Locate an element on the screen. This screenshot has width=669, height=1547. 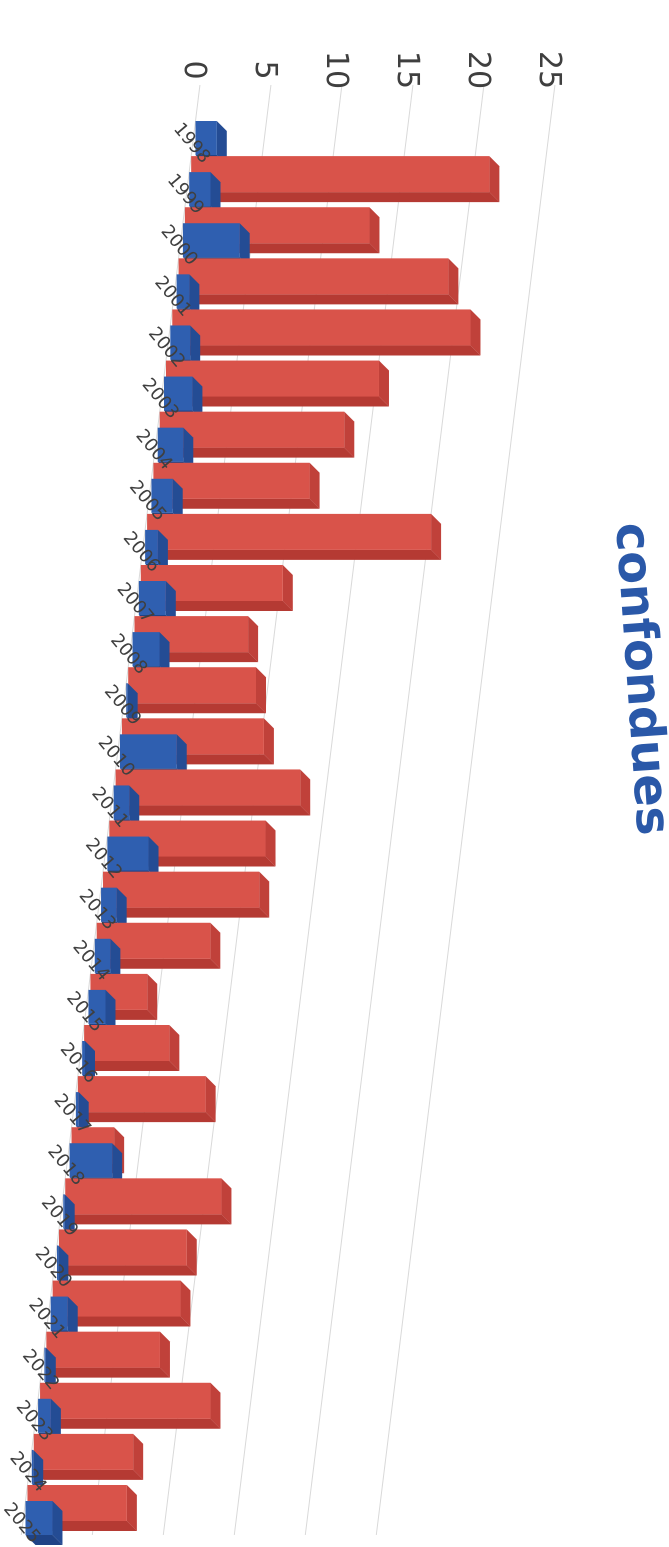
bar-blue-2005 is located at coordinates (167, 500).